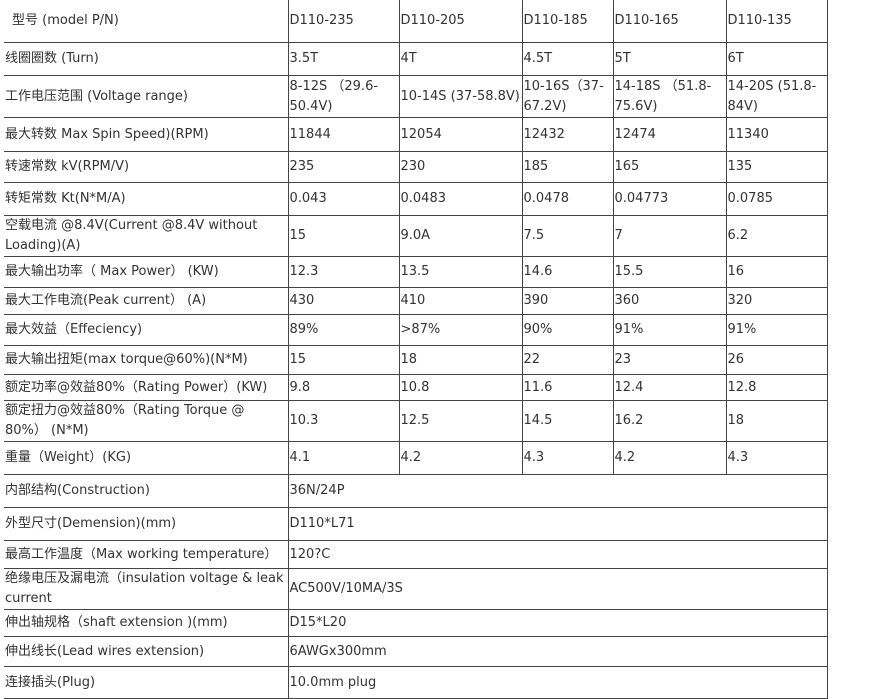  I want to click on table-row: 最大效益（Effeciency) 89% >87% 90% 91% 91%, so click(416, 330).